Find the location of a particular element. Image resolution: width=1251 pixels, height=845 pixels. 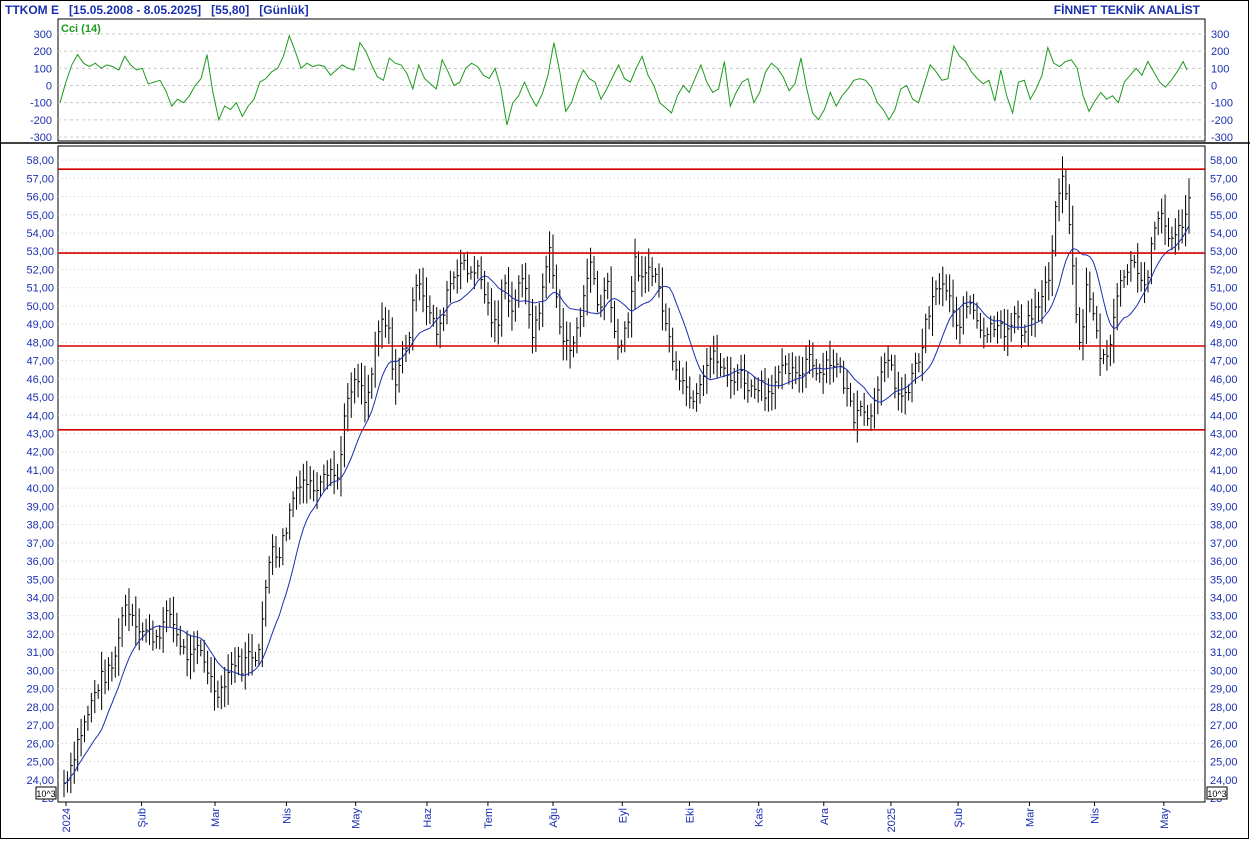

scale-badge-right: 10^3 is located at coordinates (1217, 793).